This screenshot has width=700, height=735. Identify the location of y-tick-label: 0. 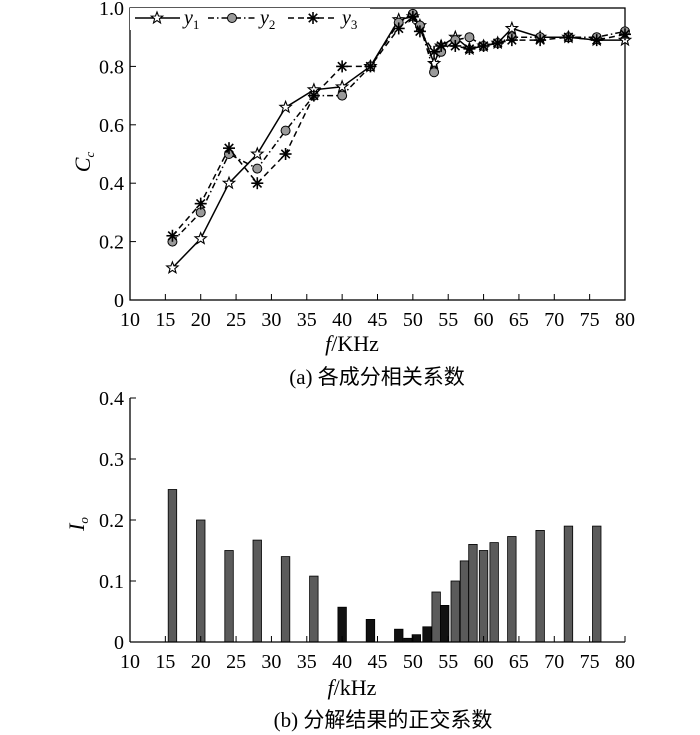
(119, 643).